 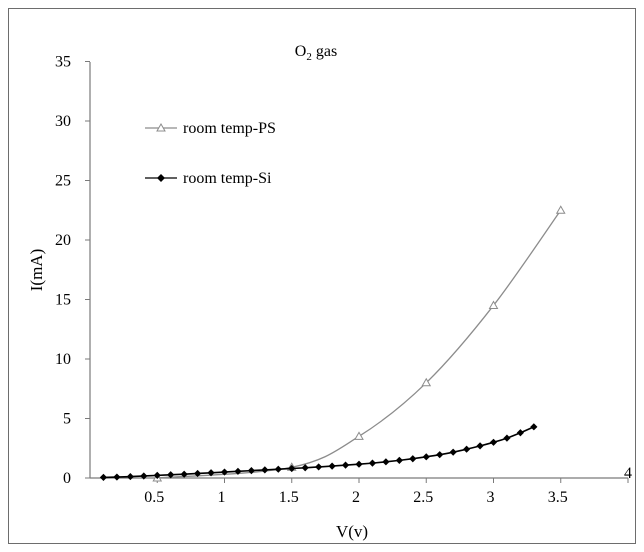 I want to click on legend-marker-ps, so click(x=161, y=127).